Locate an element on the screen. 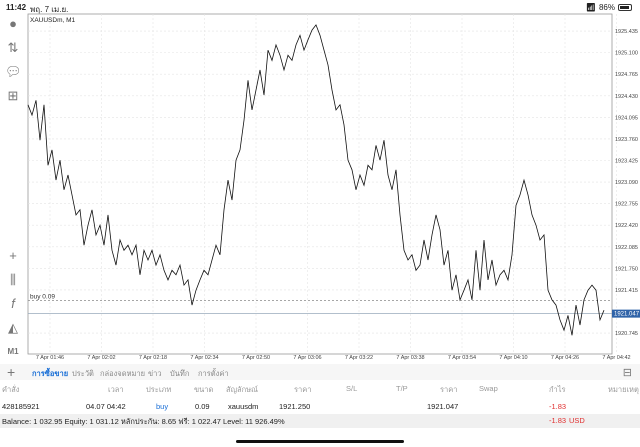  left-toolbar: ● ⇅ 💬︎ ⊞ + ⫼ f ◭ M1 is located at coordinates (13, 189).